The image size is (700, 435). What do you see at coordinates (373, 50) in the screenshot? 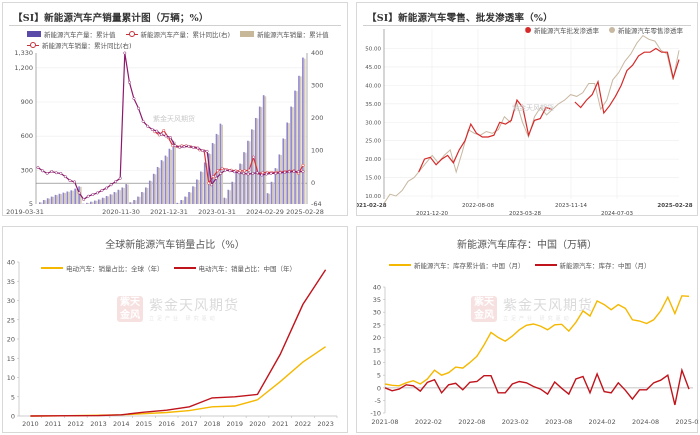
I see `y-tick-label: 50.00` at bounding box center [373, 50].